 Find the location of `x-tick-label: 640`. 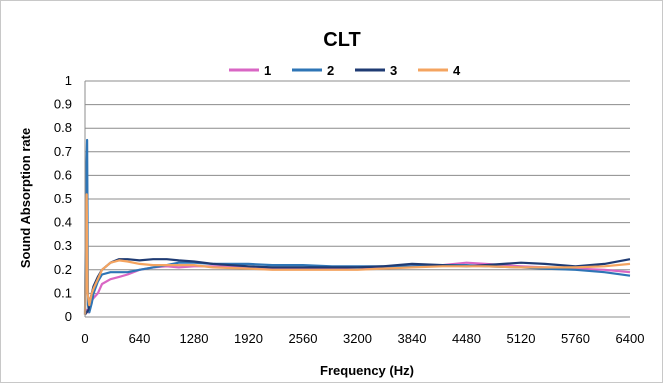

x-tick-label: 640 is located at coordinates (140, 338).